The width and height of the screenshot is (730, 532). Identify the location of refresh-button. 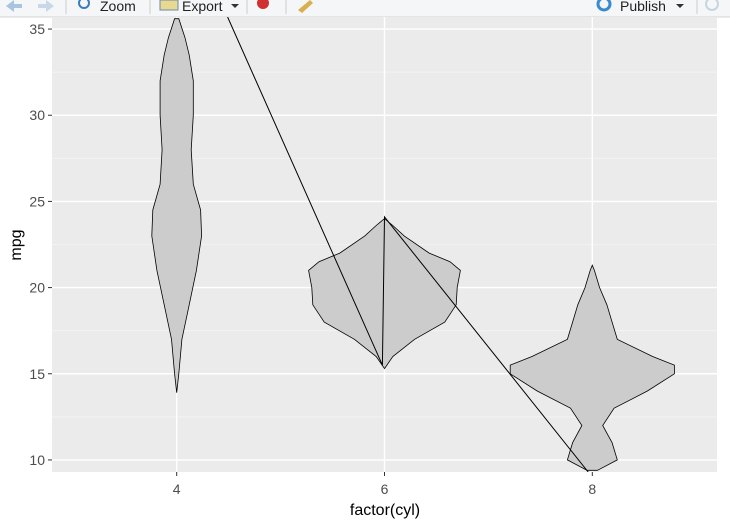
(712, 5).